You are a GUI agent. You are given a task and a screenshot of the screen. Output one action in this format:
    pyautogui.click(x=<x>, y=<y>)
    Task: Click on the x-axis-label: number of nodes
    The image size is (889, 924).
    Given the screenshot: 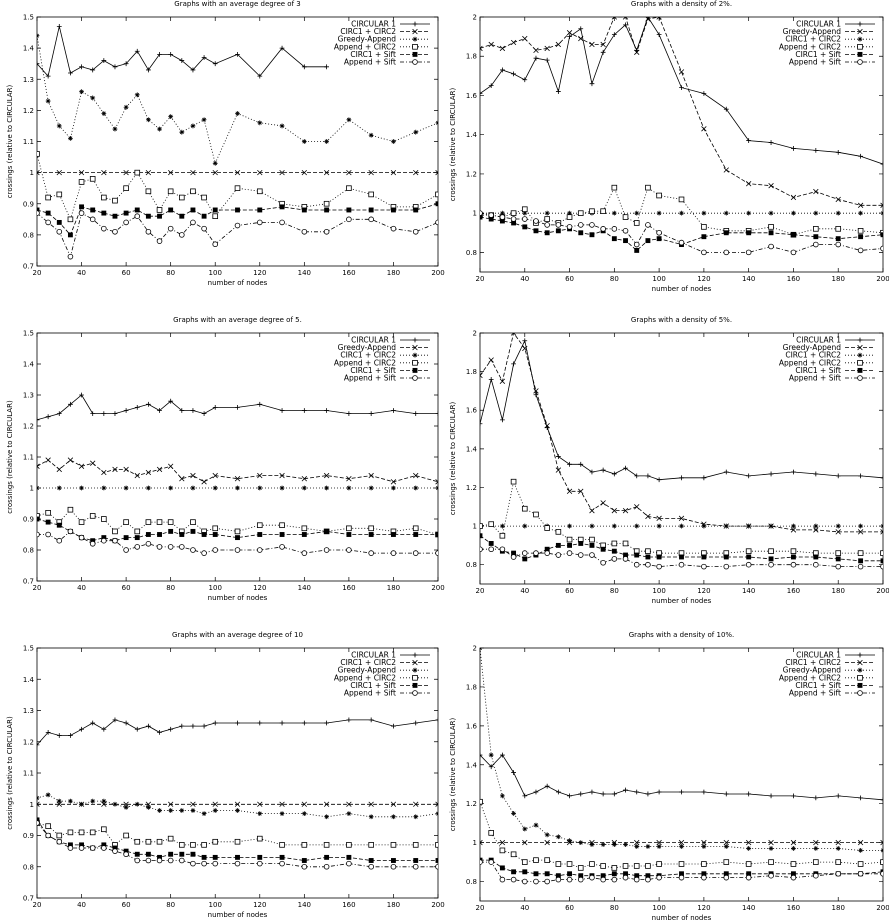 What is the action you would take?
    pyautogui.click(x=682, y=601)
    